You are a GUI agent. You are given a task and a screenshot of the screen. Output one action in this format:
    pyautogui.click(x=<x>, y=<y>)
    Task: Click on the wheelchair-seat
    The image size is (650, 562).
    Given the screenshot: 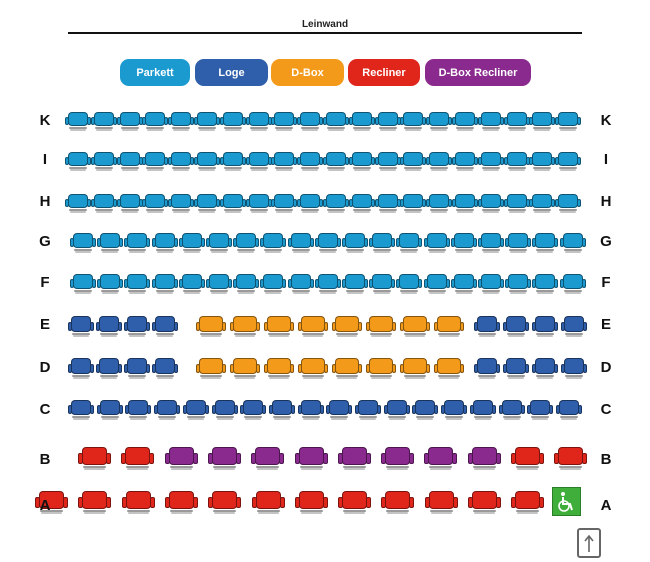 What is the action you would take?
    pyautogui.click(x=566, y=501)
    